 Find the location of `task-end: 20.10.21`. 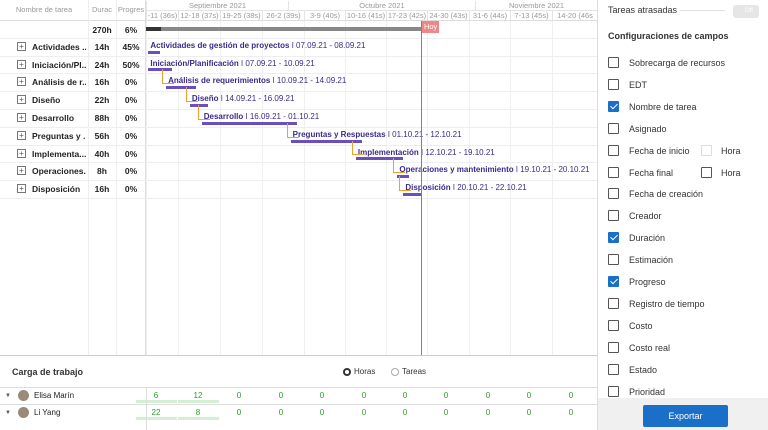

task-end: 20.10.21 is located at coordinates (574, 170).